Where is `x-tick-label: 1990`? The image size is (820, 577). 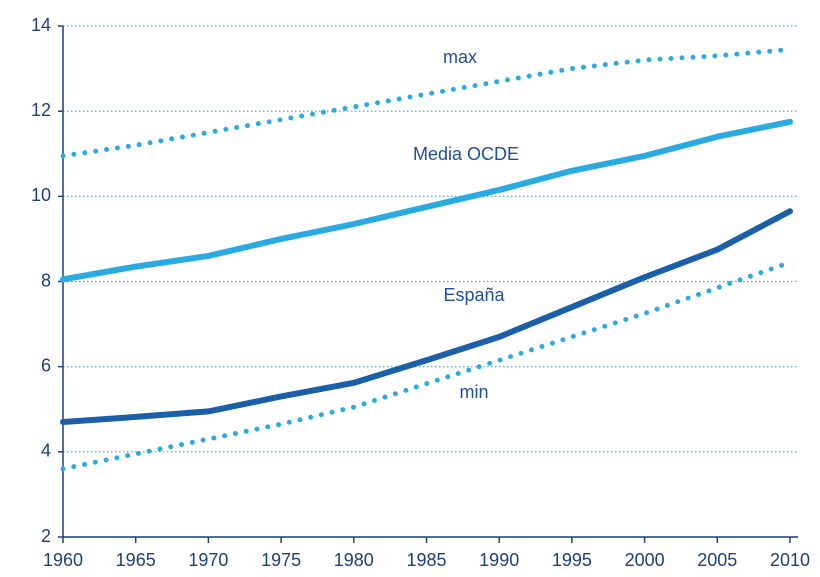 x-tick-label: 1990 is located at coordinates (499, 560).